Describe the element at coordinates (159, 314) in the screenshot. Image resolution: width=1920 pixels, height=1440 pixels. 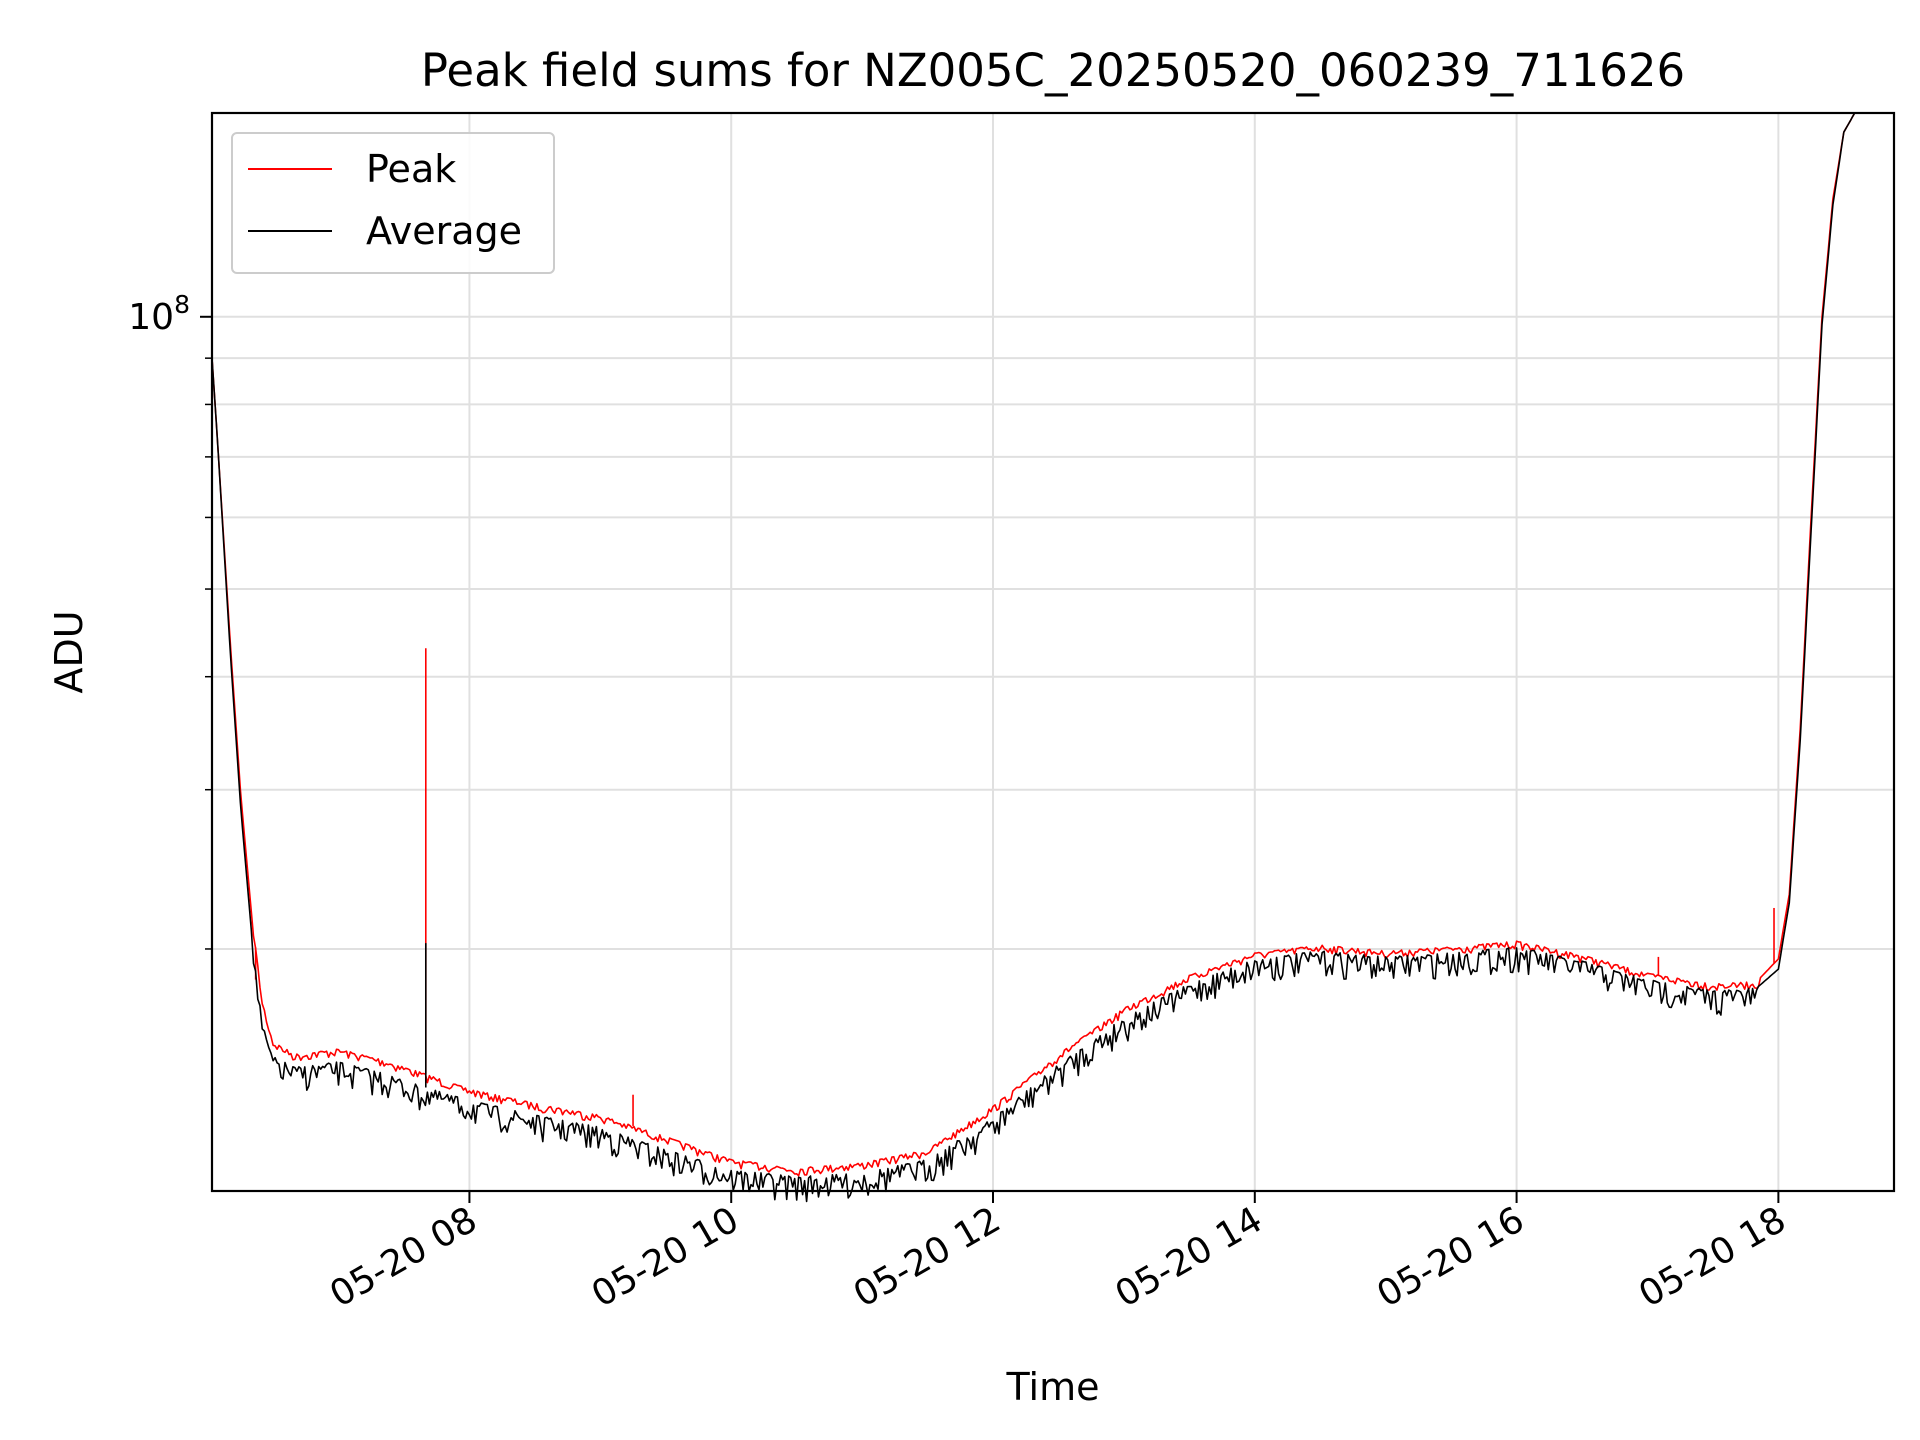
I see `y-tick-label: 108` at that location.